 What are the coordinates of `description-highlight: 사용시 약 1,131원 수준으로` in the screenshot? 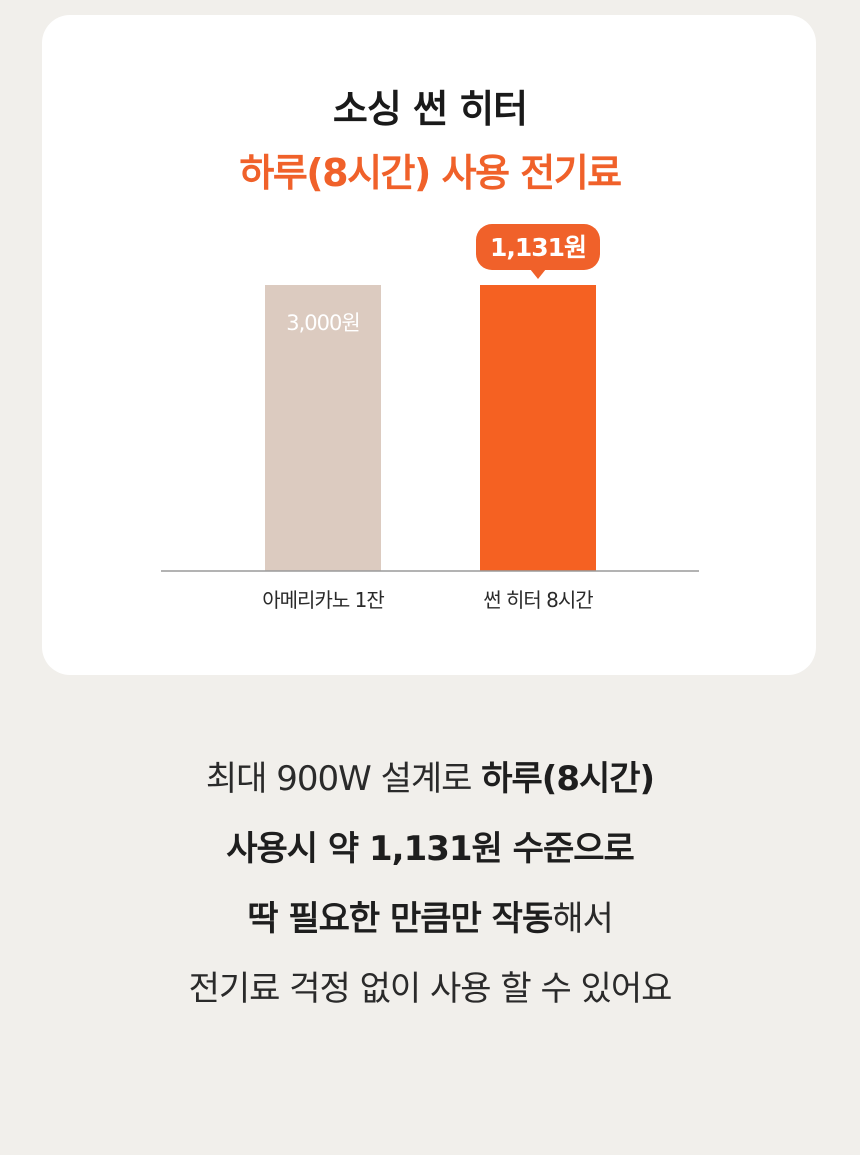 It's located at (430, 849).